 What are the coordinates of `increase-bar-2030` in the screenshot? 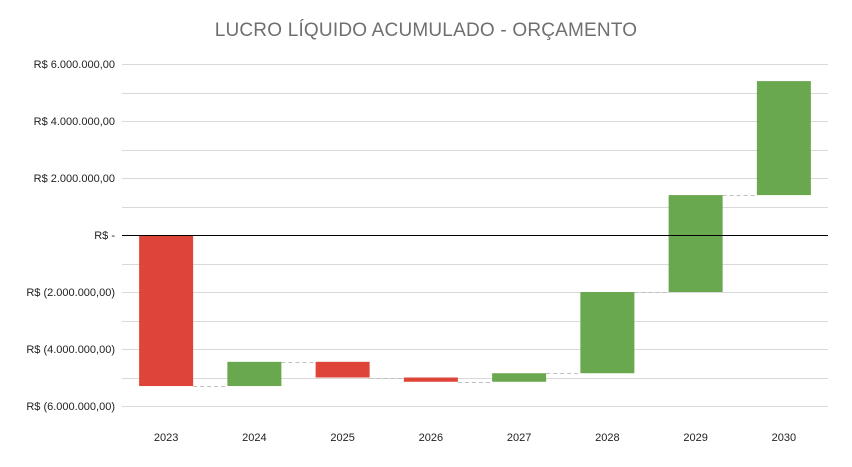 It's located at (783, 138).